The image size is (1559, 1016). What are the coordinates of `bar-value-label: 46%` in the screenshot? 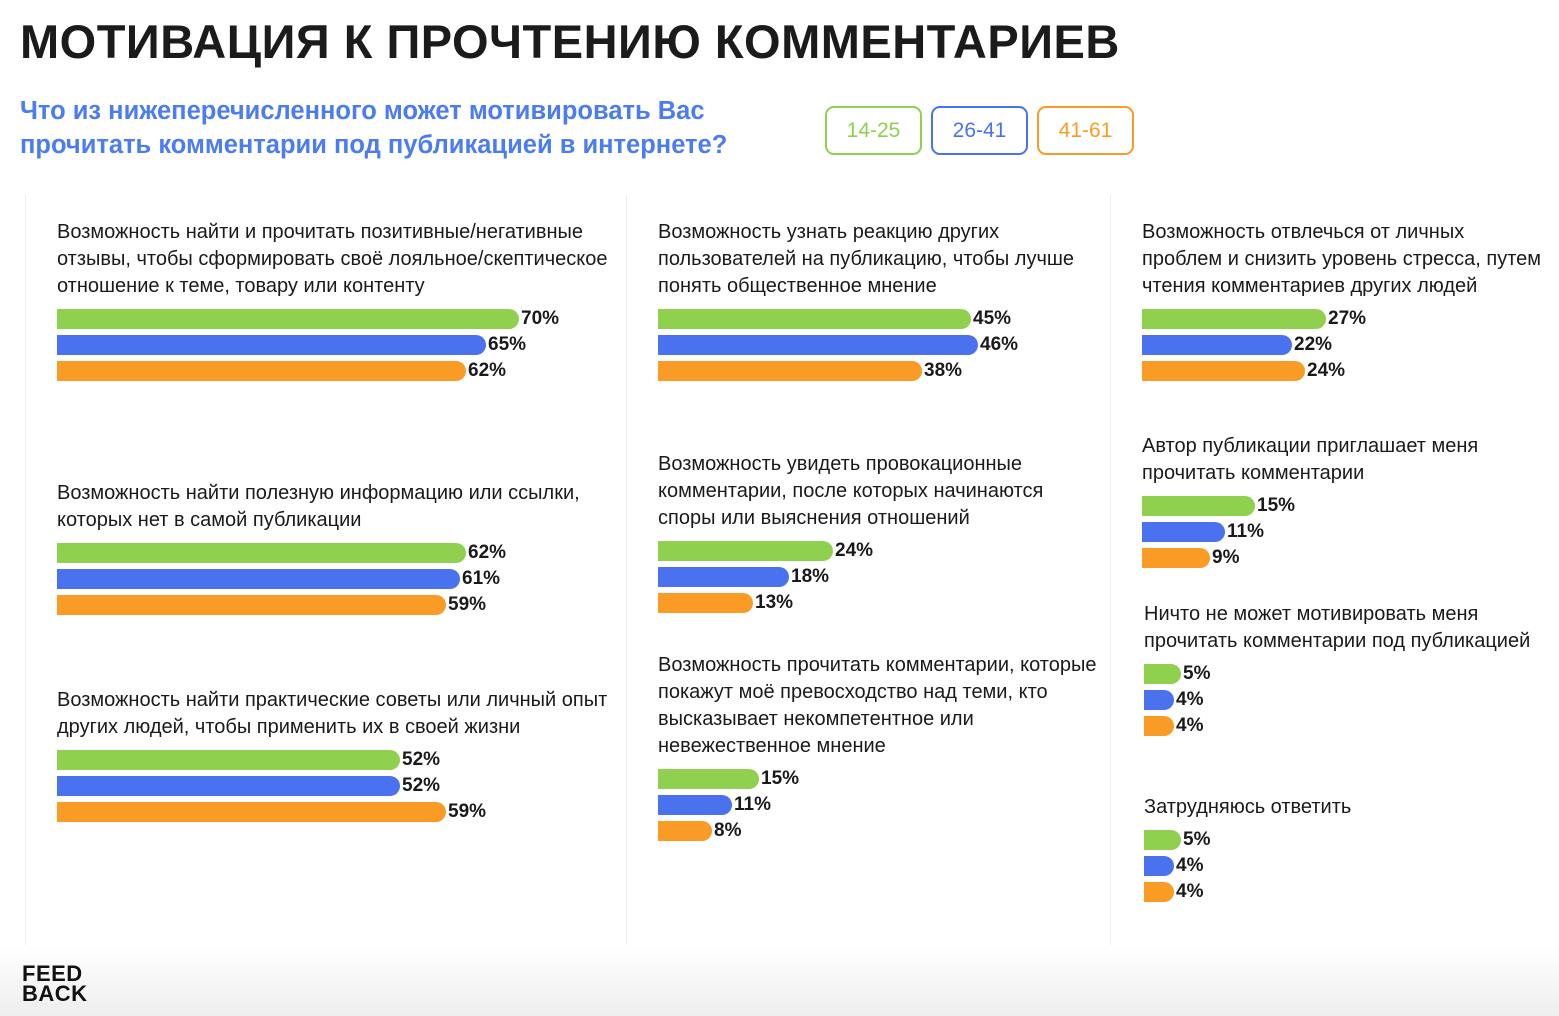 It's located at (999, 344).